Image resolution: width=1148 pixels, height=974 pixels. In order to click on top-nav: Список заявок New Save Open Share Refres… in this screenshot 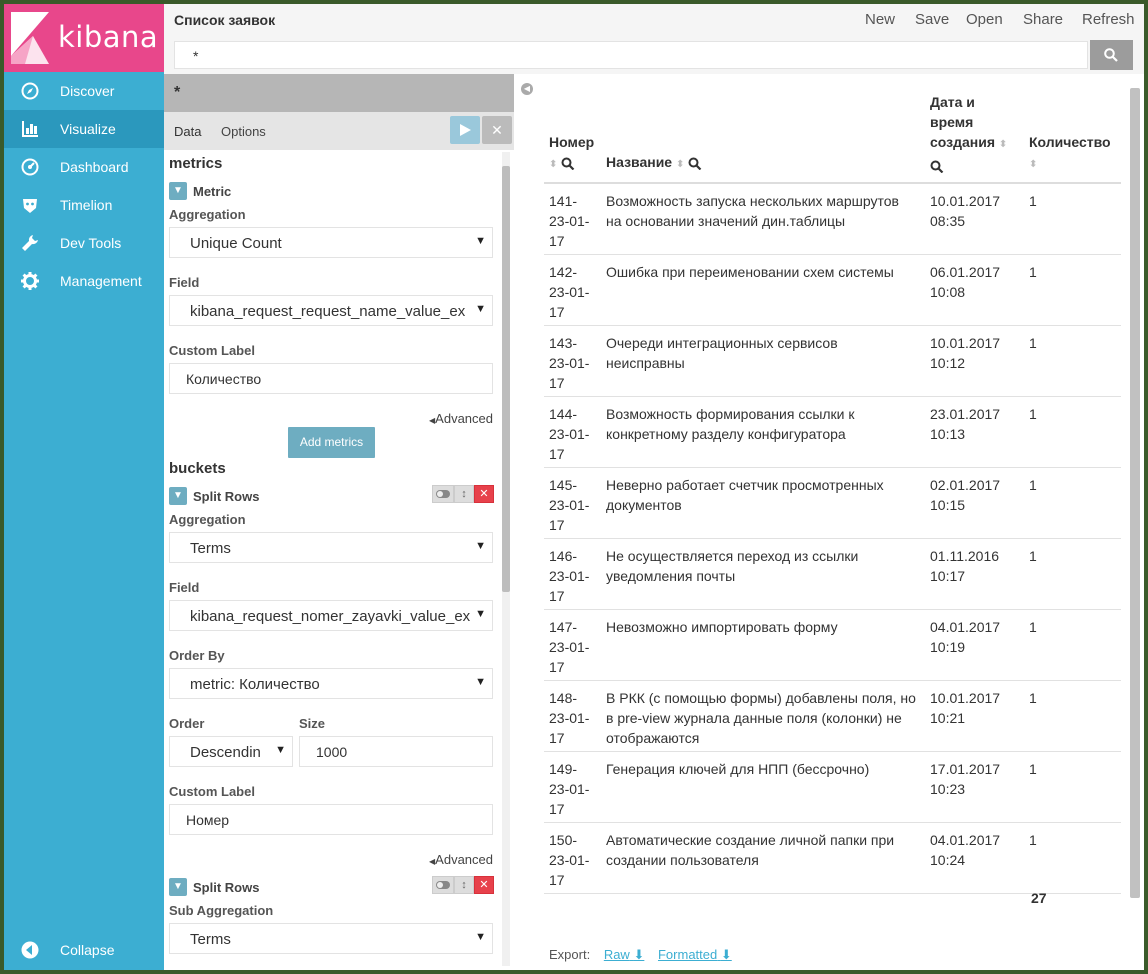, I will do `click(654, 19)`.